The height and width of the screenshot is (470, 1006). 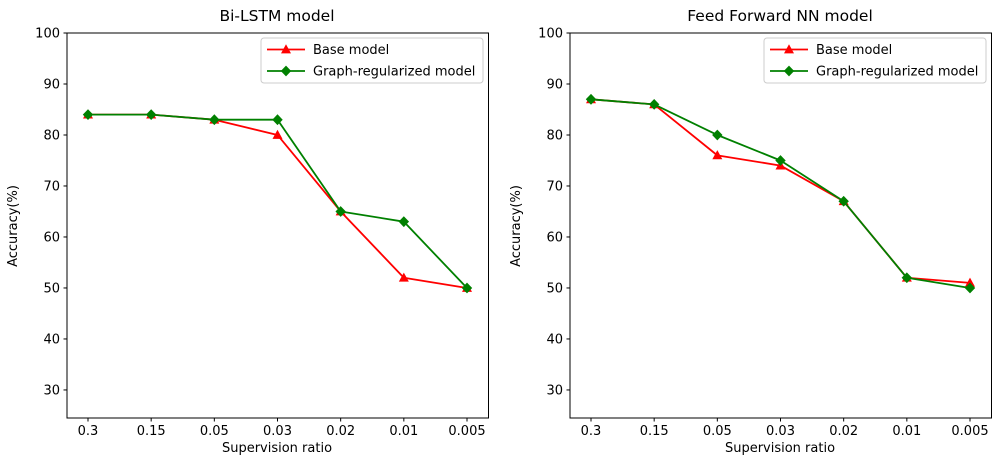 I want to click on chart-title: Bi-LSTM model, so click(x=276, y=16).